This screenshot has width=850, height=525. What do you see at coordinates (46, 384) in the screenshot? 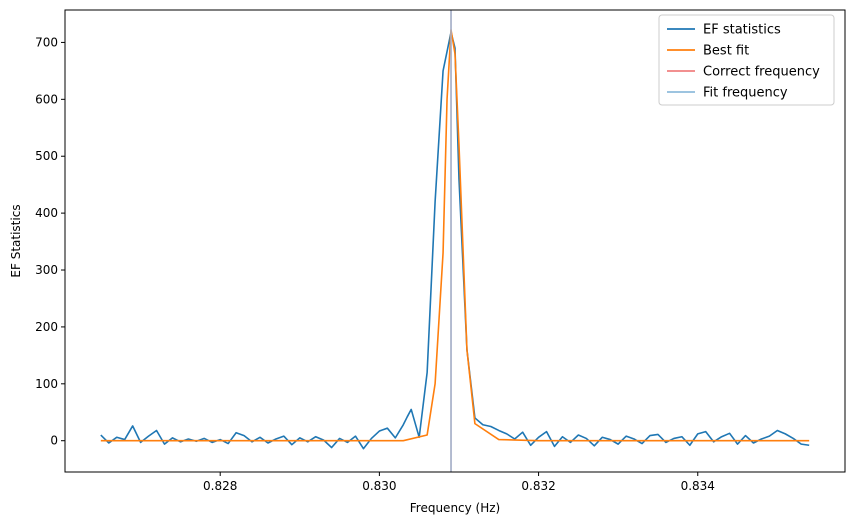
I see `y-tick-label: 100` at bounding box center [46, 384].